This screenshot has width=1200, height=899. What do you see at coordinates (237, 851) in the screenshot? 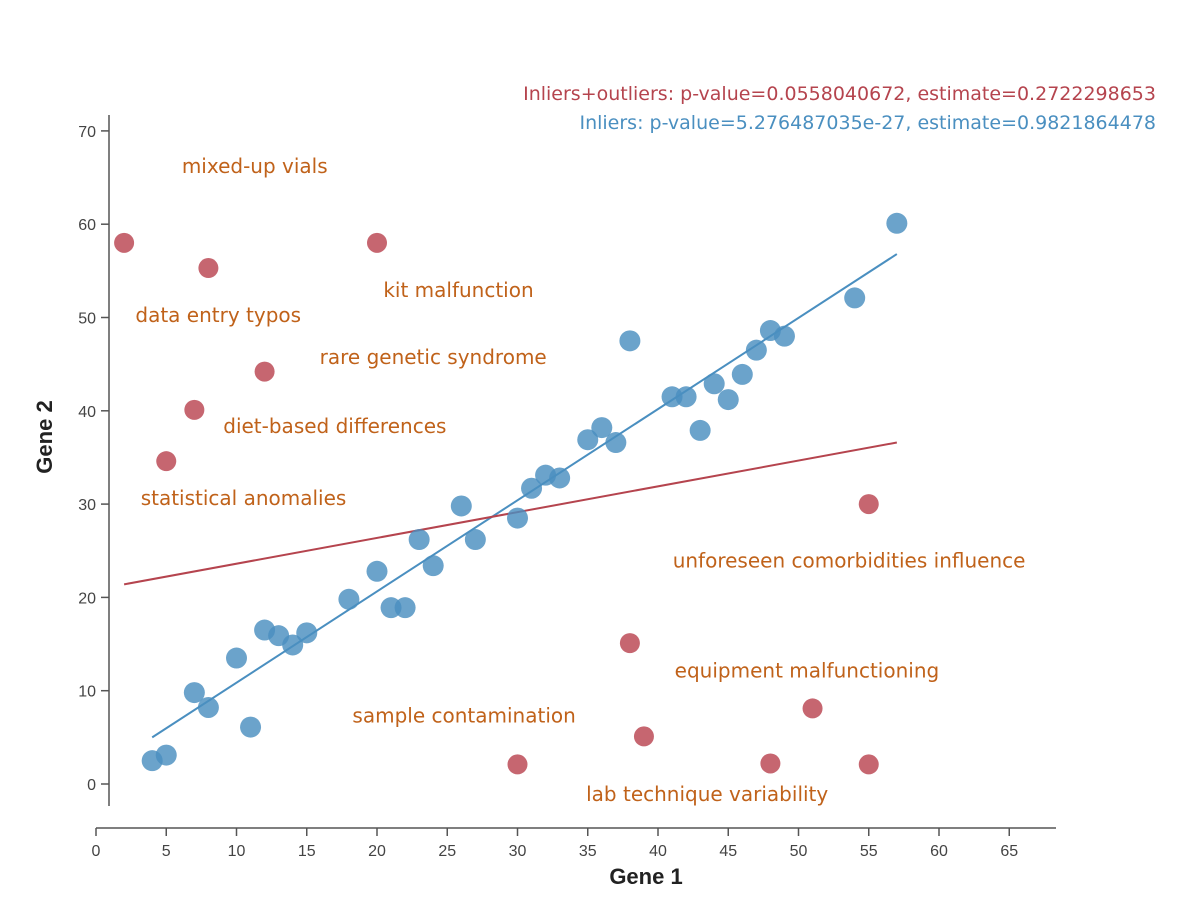
I see `x-tick-label: 10` at bounding box center [237, 851].